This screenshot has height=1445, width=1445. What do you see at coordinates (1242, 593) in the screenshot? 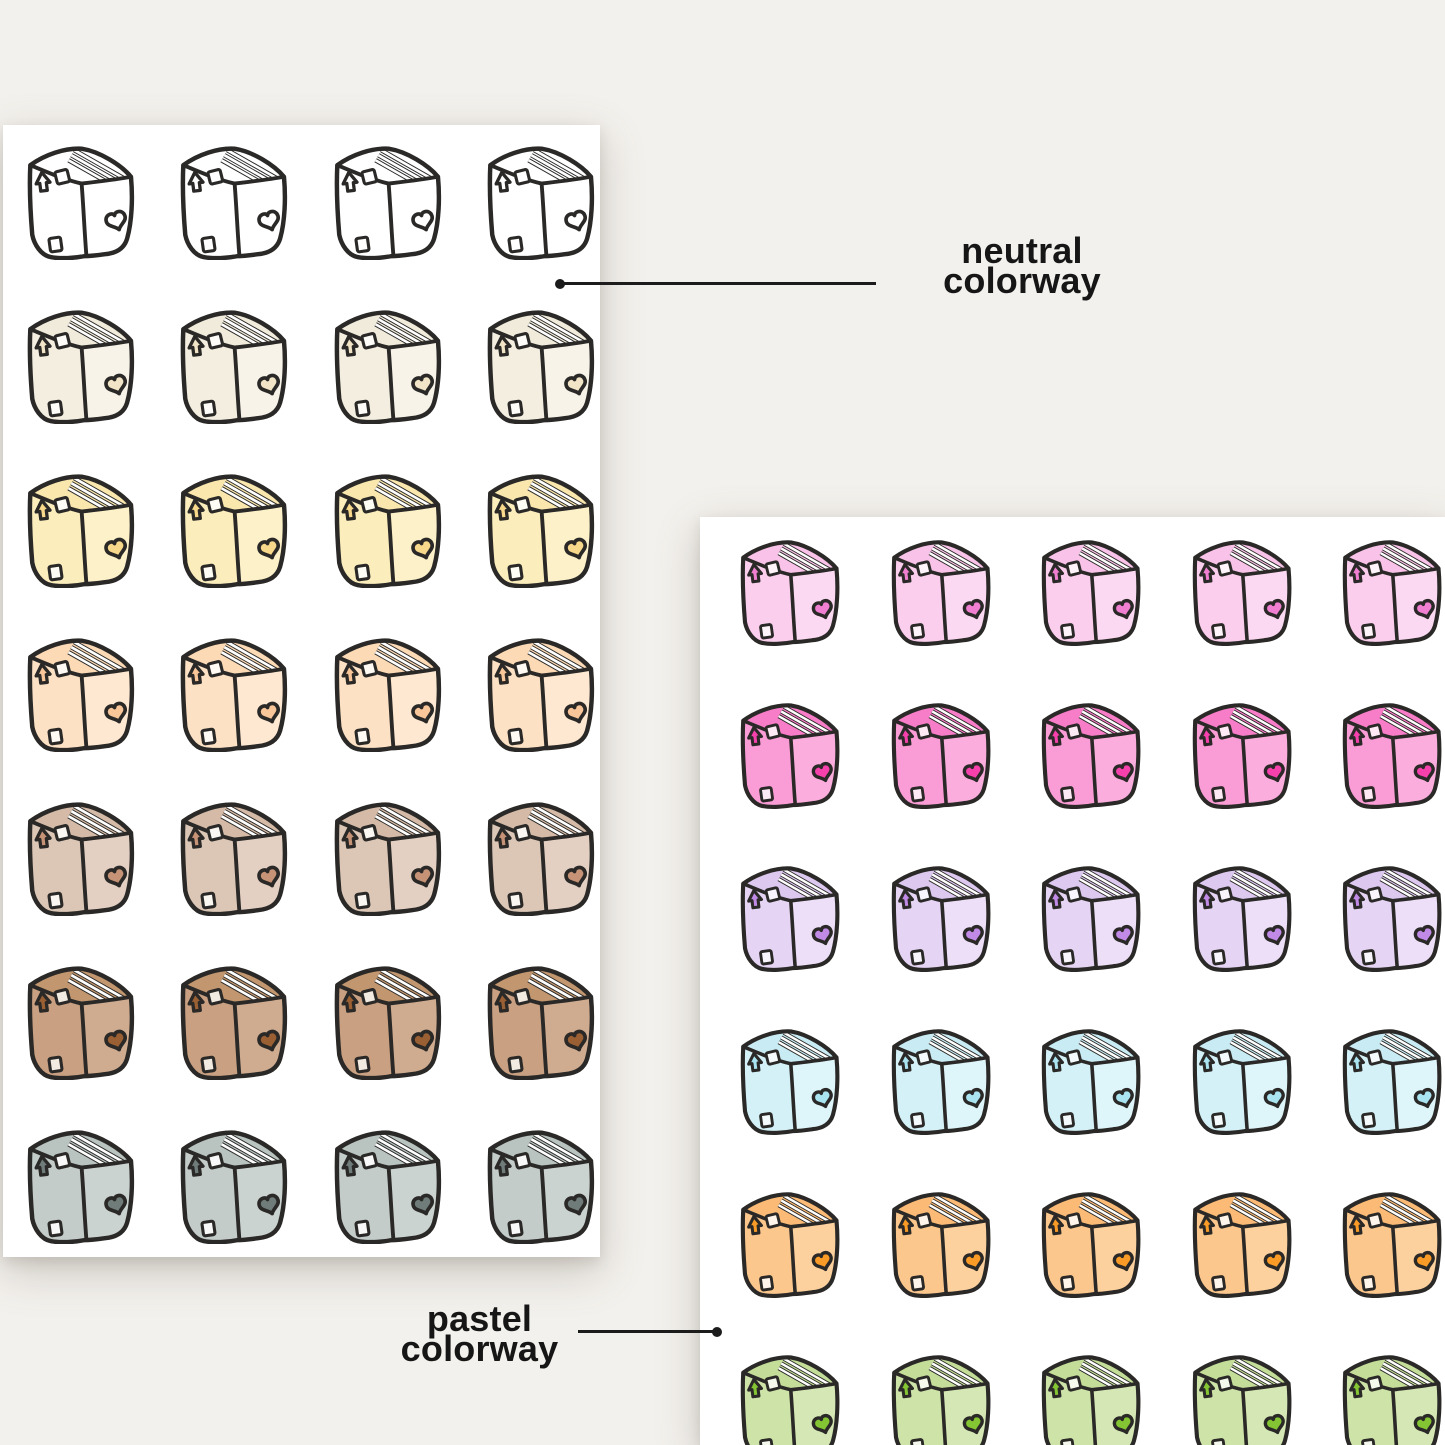
I see `packing-box-sticker-light-pink` at bounding box center [1242, 593].